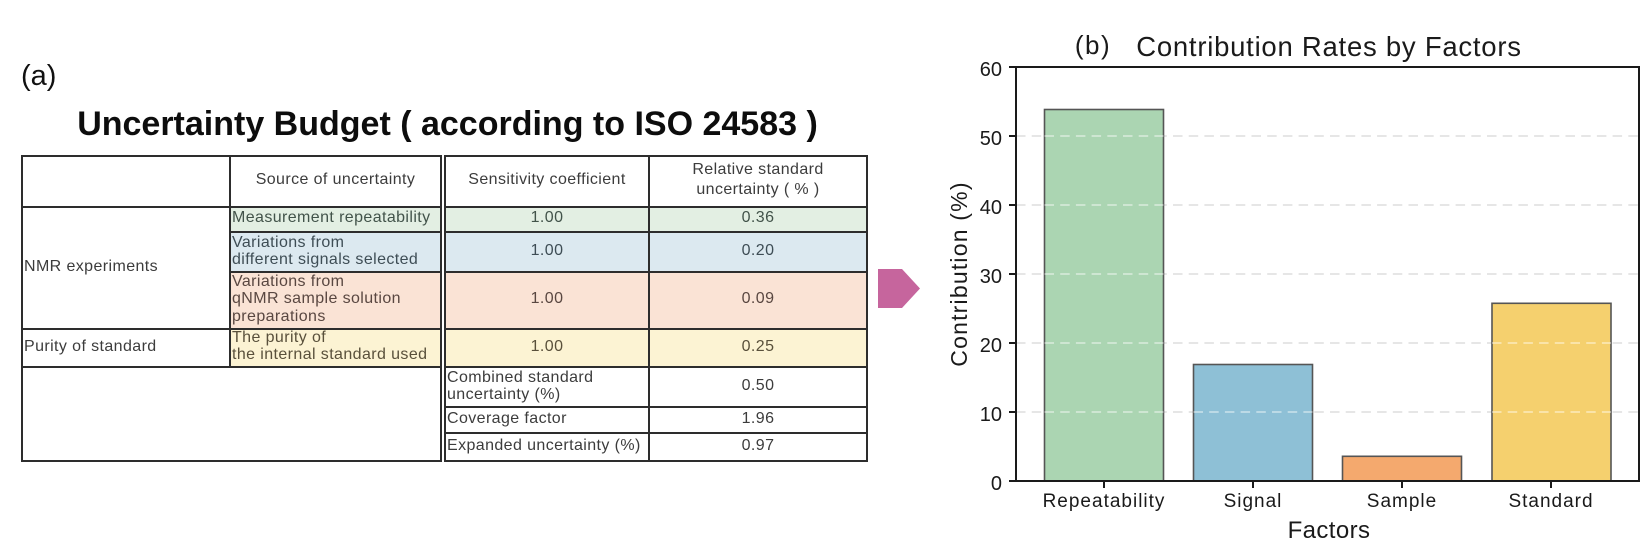 This screenshot has width=1652, height=546. I want to click on svg-text: Signal, so click(1253, 501).